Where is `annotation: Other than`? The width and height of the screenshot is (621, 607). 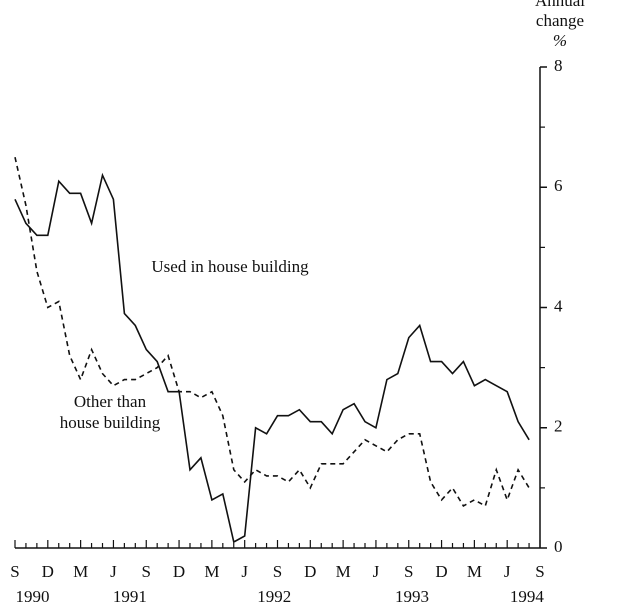 annotation: Other than is located at coordinates (110, 401).